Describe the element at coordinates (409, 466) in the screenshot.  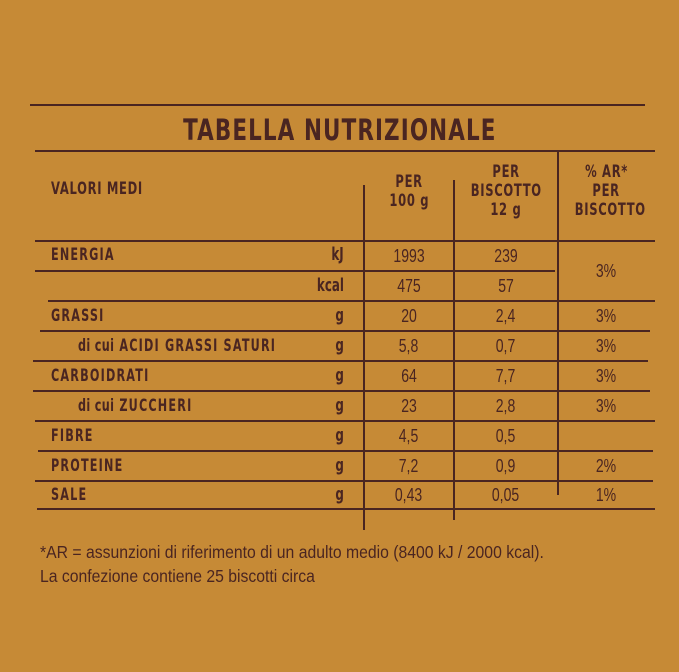
I see `value-per-100g: 7,2` at that location.